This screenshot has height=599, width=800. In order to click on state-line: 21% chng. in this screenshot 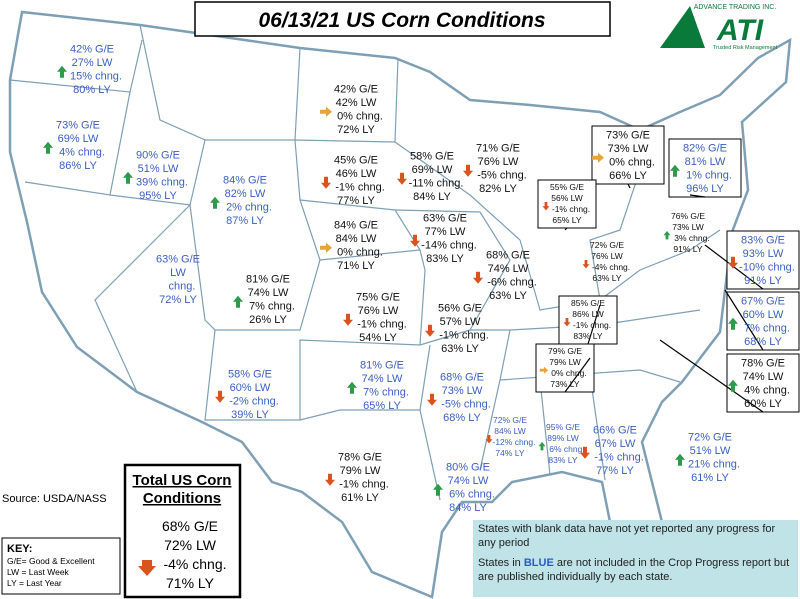, I will do `click(714, 465)`.